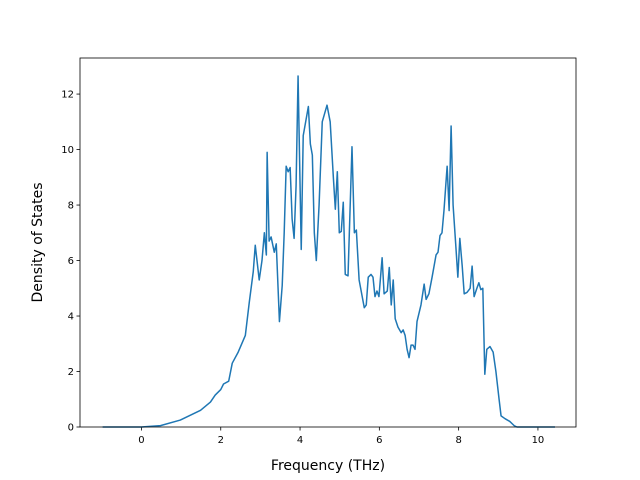 The height and width of the screenshot is (480, 640). What do you see at coordinates (141, 440) in the screenshot?
I see `x-tick-label: 0` at bounding box center [141, 440].